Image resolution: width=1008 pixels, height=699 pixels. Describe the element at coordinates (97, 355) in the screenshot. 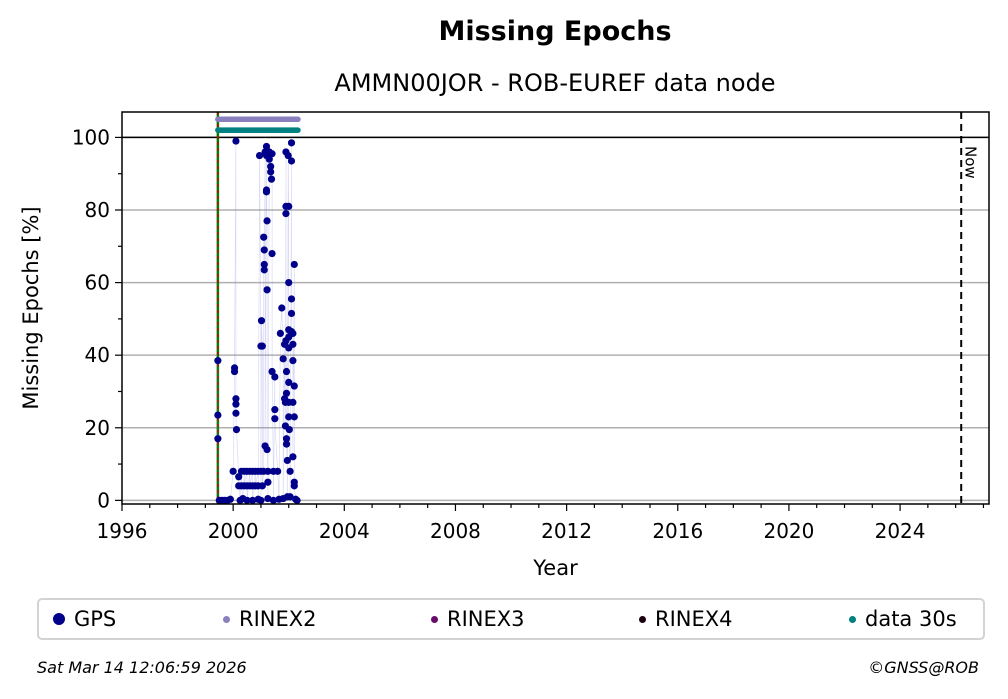

I see `y-tick-label: 40` at that location.